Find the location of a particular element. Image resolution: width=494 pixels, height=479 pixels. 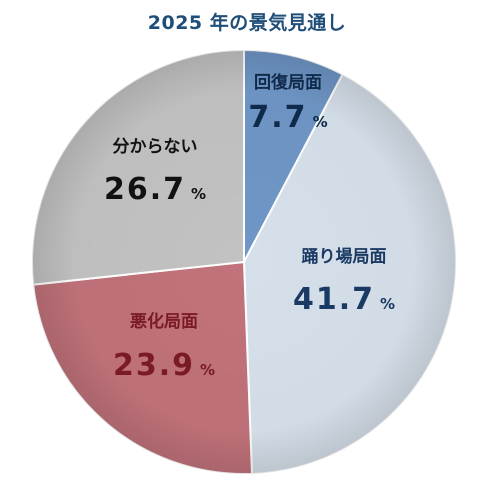

slice-label: 踊り場局面 is located at coordinates (344, 257).